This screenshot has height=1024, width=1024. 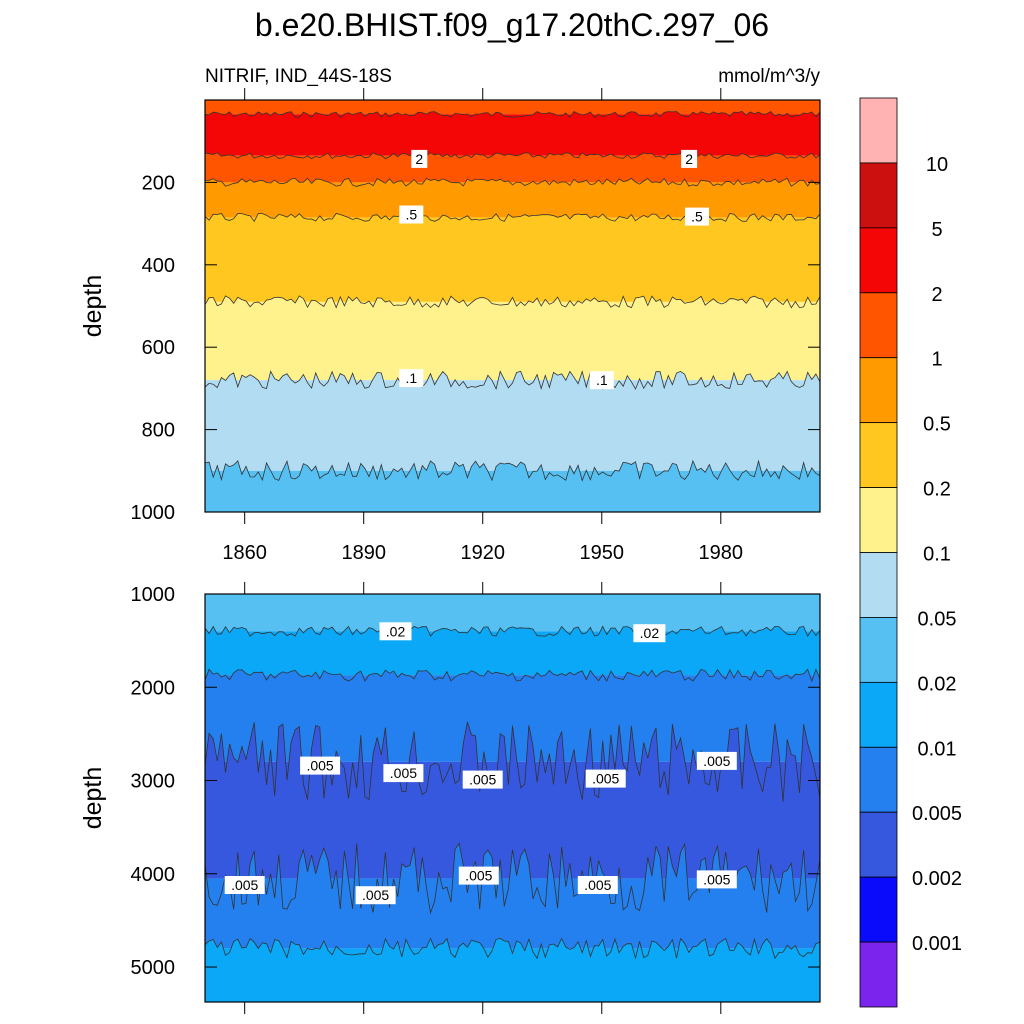 I want to click on contour-label-1-6: .005, so click(x=716, y=760).